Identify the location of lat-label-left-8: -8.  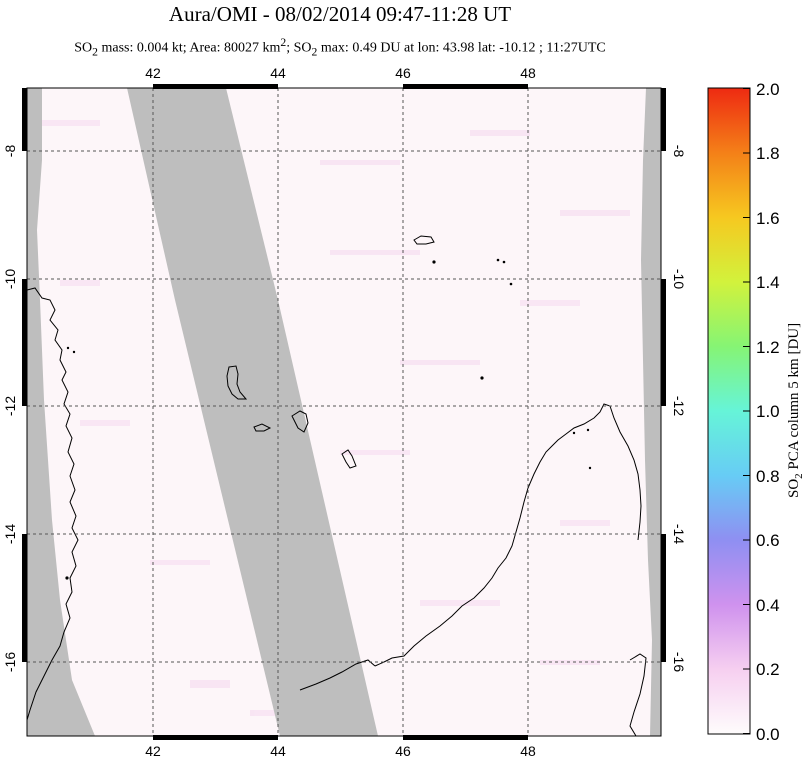
(10, 151).